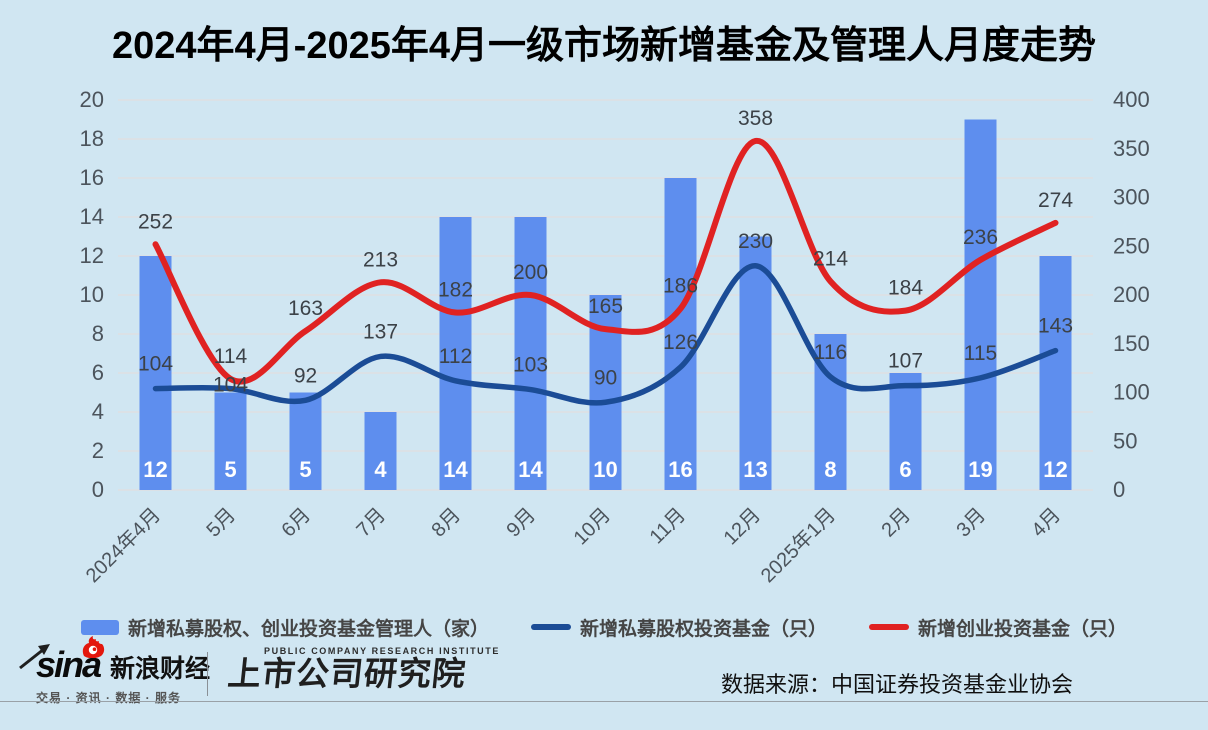 The height and width of the screenshot is (730, 1208). What do you see at coordinates (896, 523) in the screenshot?
I see `svg-text: 2月` at bounding box center [896, 523].